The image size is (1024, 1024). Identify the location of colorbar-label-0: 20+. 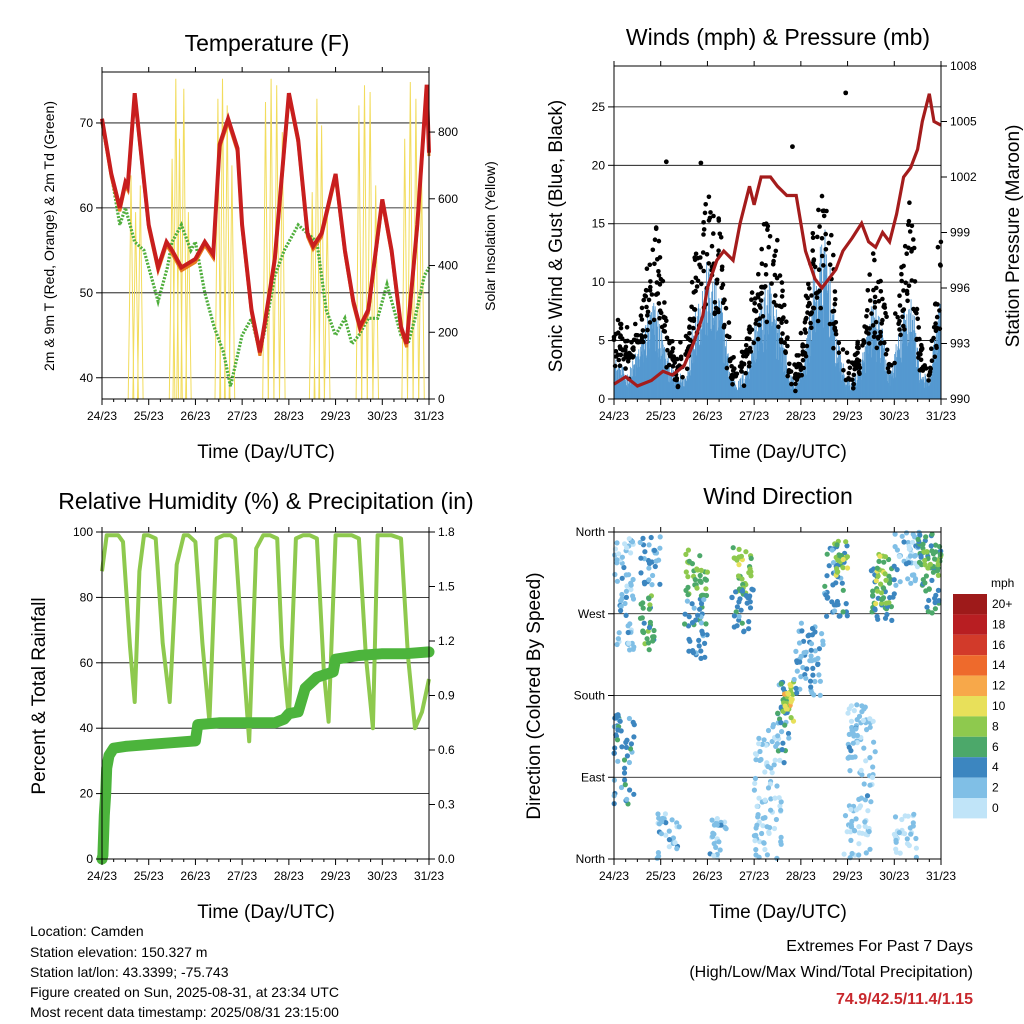
(1002, 604).